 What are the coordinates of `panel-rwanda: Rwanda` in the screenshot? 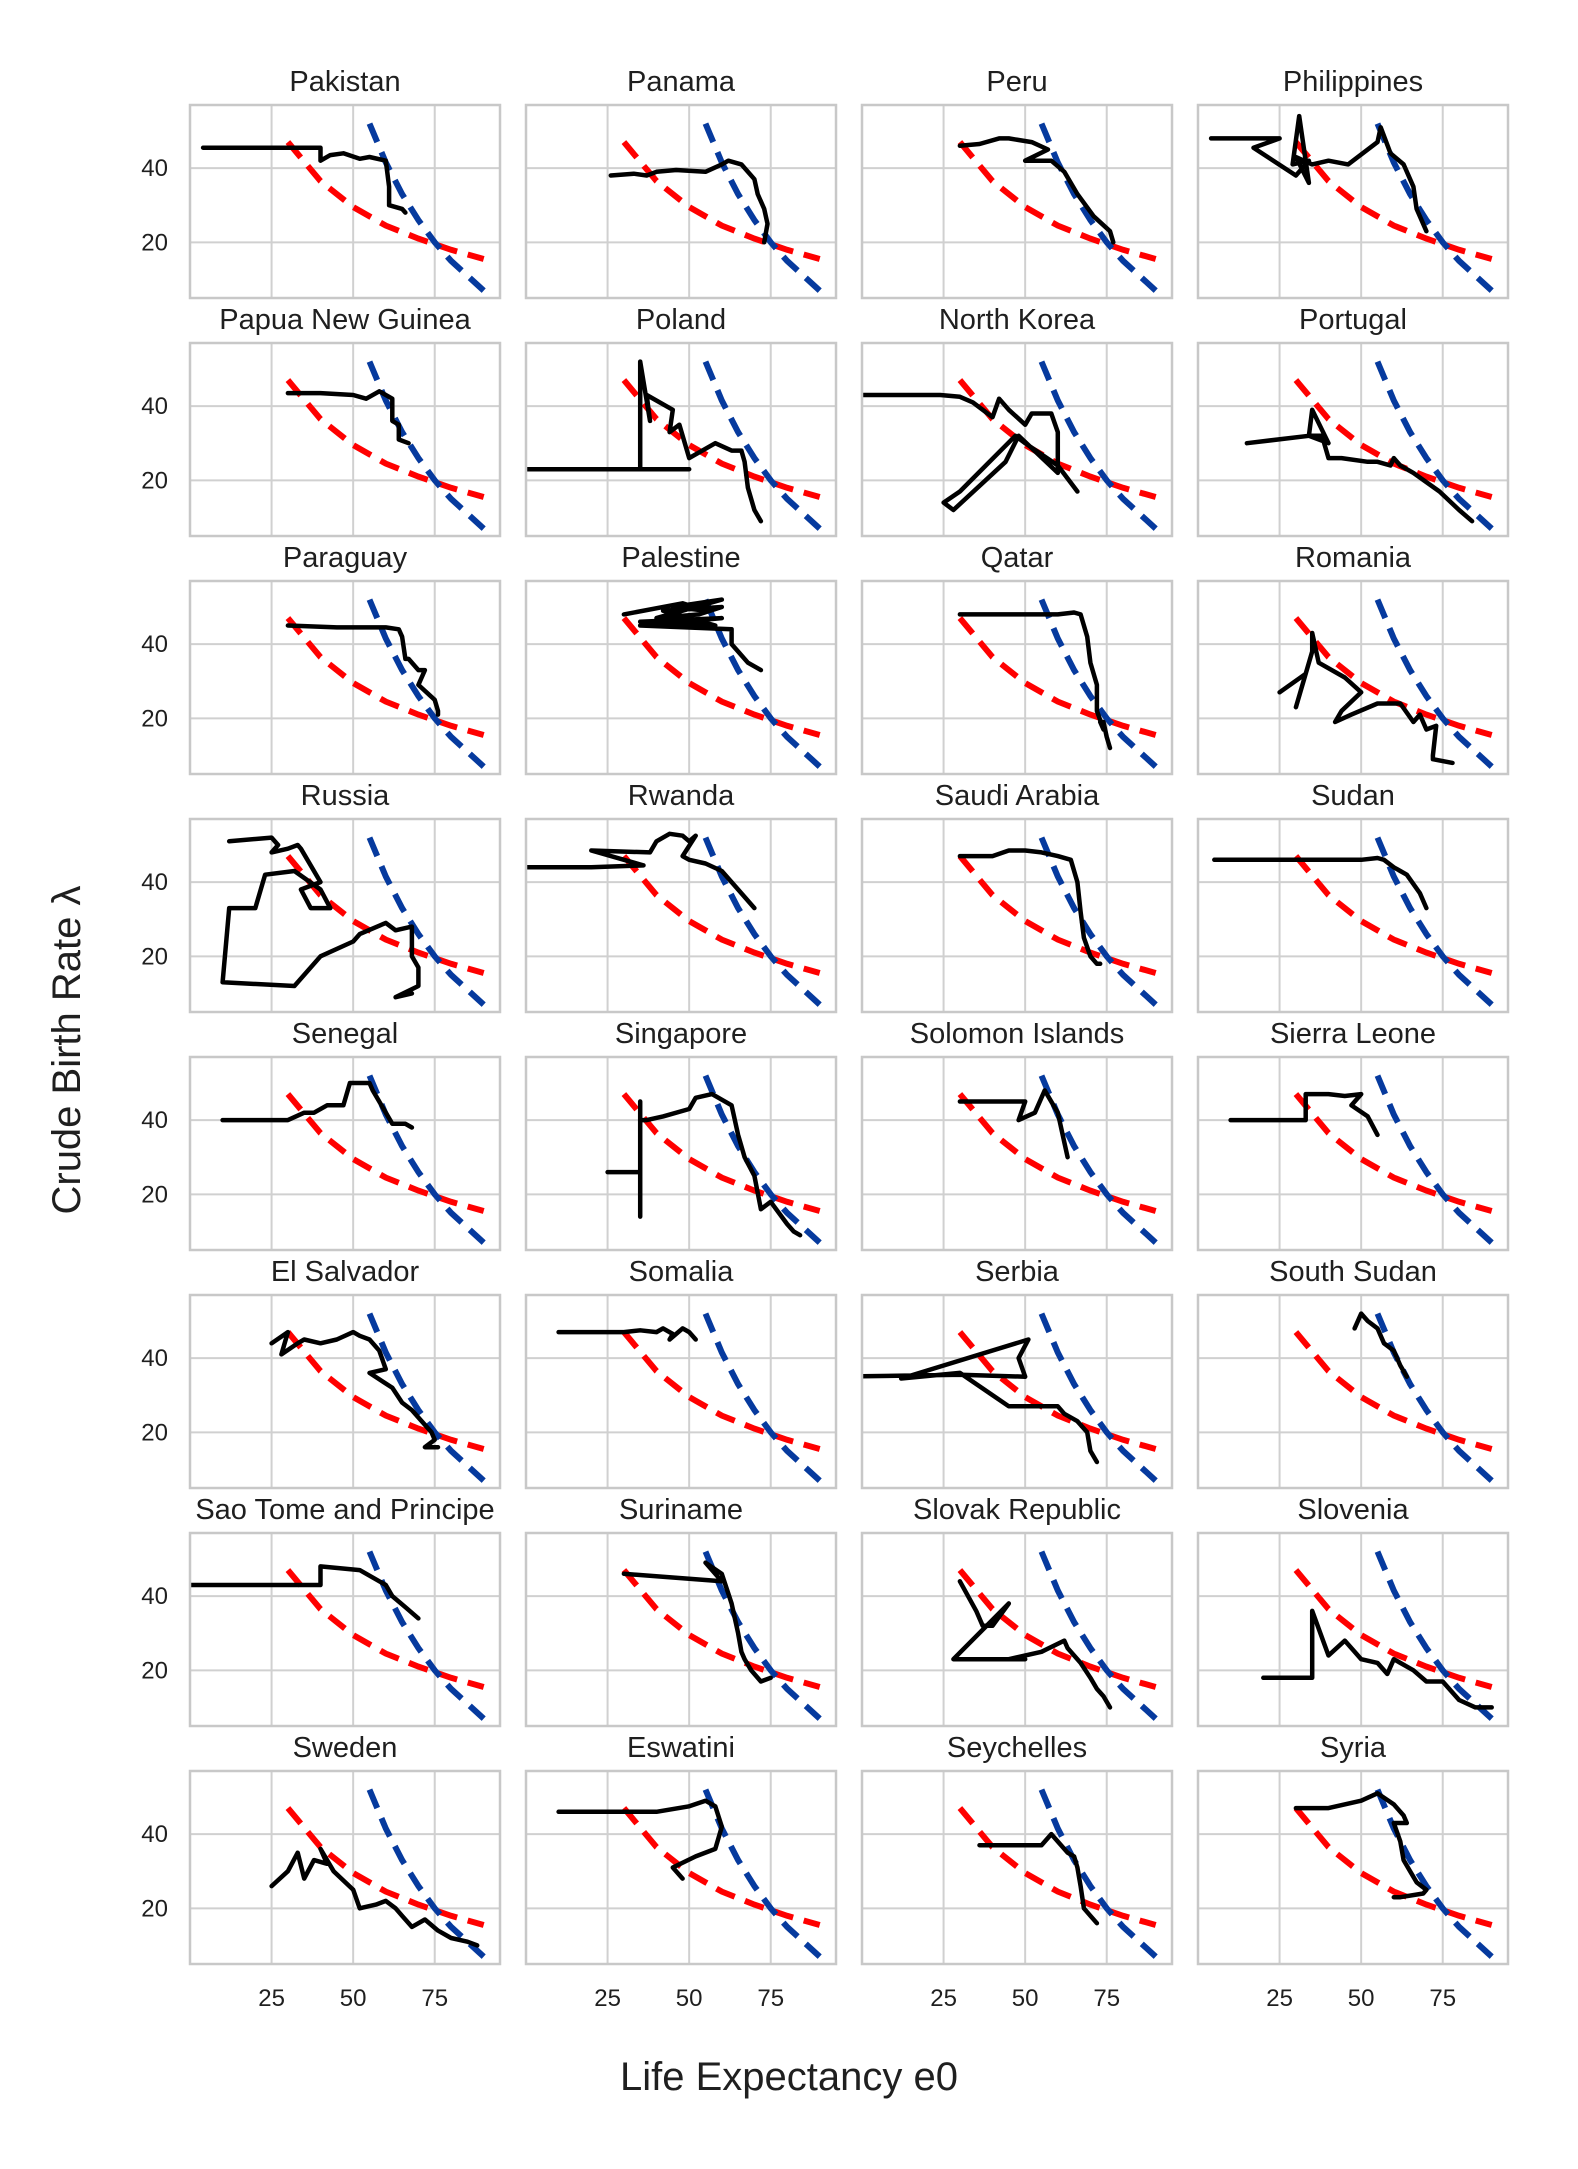 It's located at (681, 897).